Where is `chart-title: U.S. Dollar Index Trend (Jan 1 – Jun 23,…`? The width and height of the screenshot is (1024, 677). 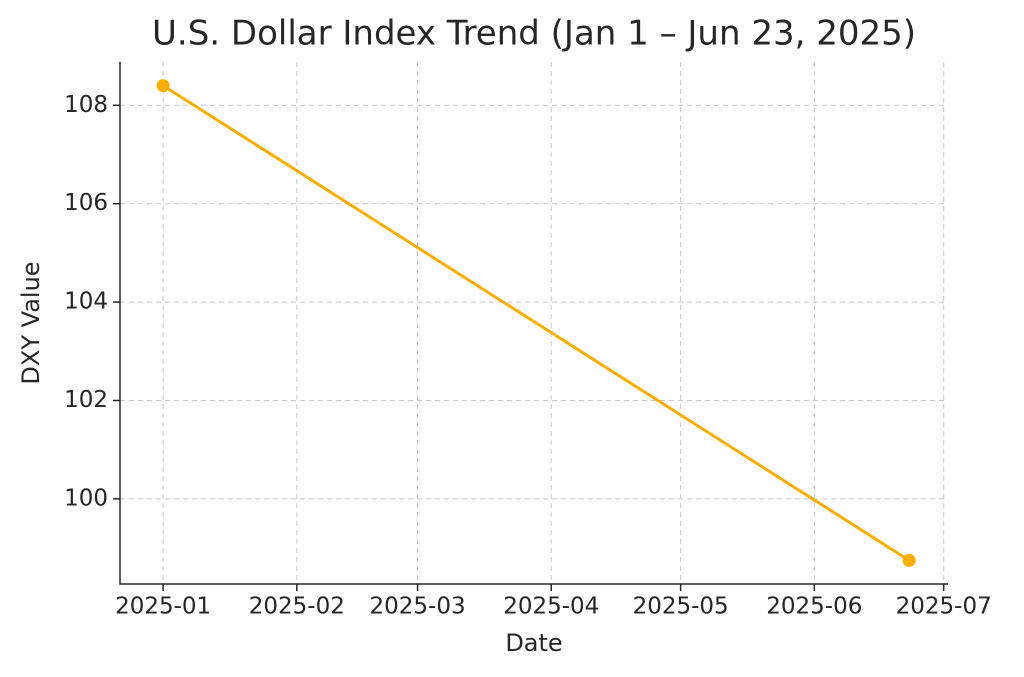 chart-title: U.S. Dollar Index Trend (Jan 1 – Jun 23,… is located at coordinates (534, 34).